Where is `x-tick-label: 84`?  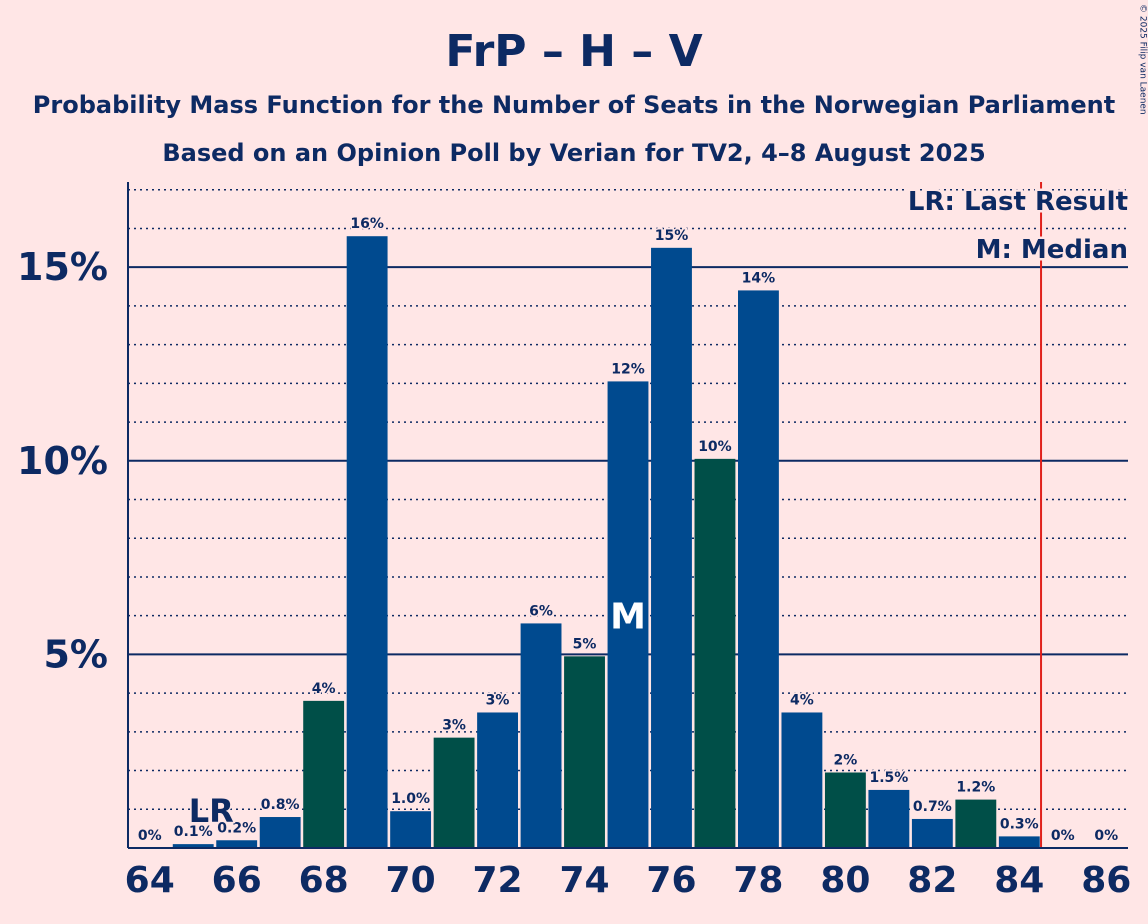
x-tick-label: 84 is located at coordinates (1019, 880).